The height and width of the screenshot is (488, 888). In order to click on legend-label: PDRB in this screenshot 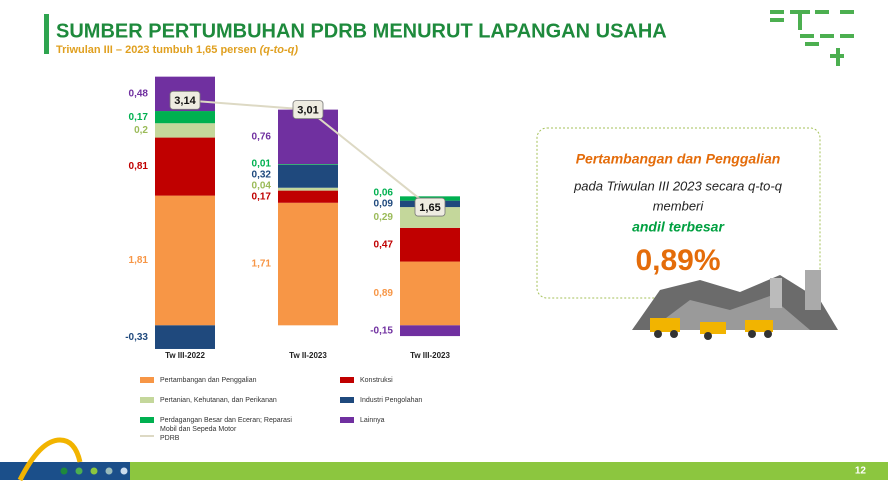, I will do `click(170, 438)`.